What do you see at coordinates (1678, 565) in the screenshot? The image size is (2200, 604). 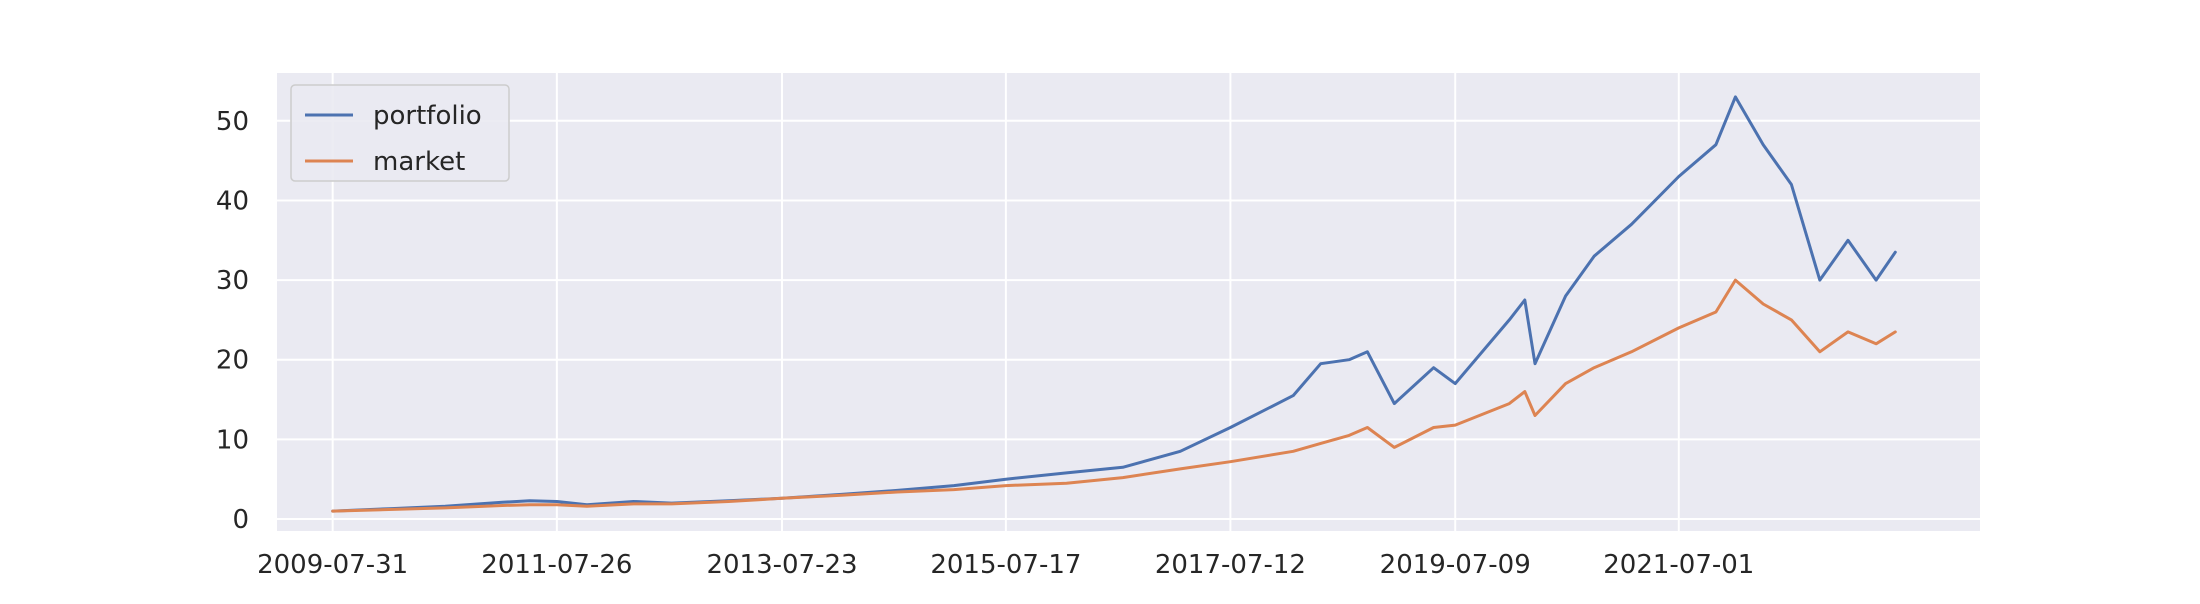 I see `x-tick-label: 2021-07-01` at bounding box center [1678, 565].